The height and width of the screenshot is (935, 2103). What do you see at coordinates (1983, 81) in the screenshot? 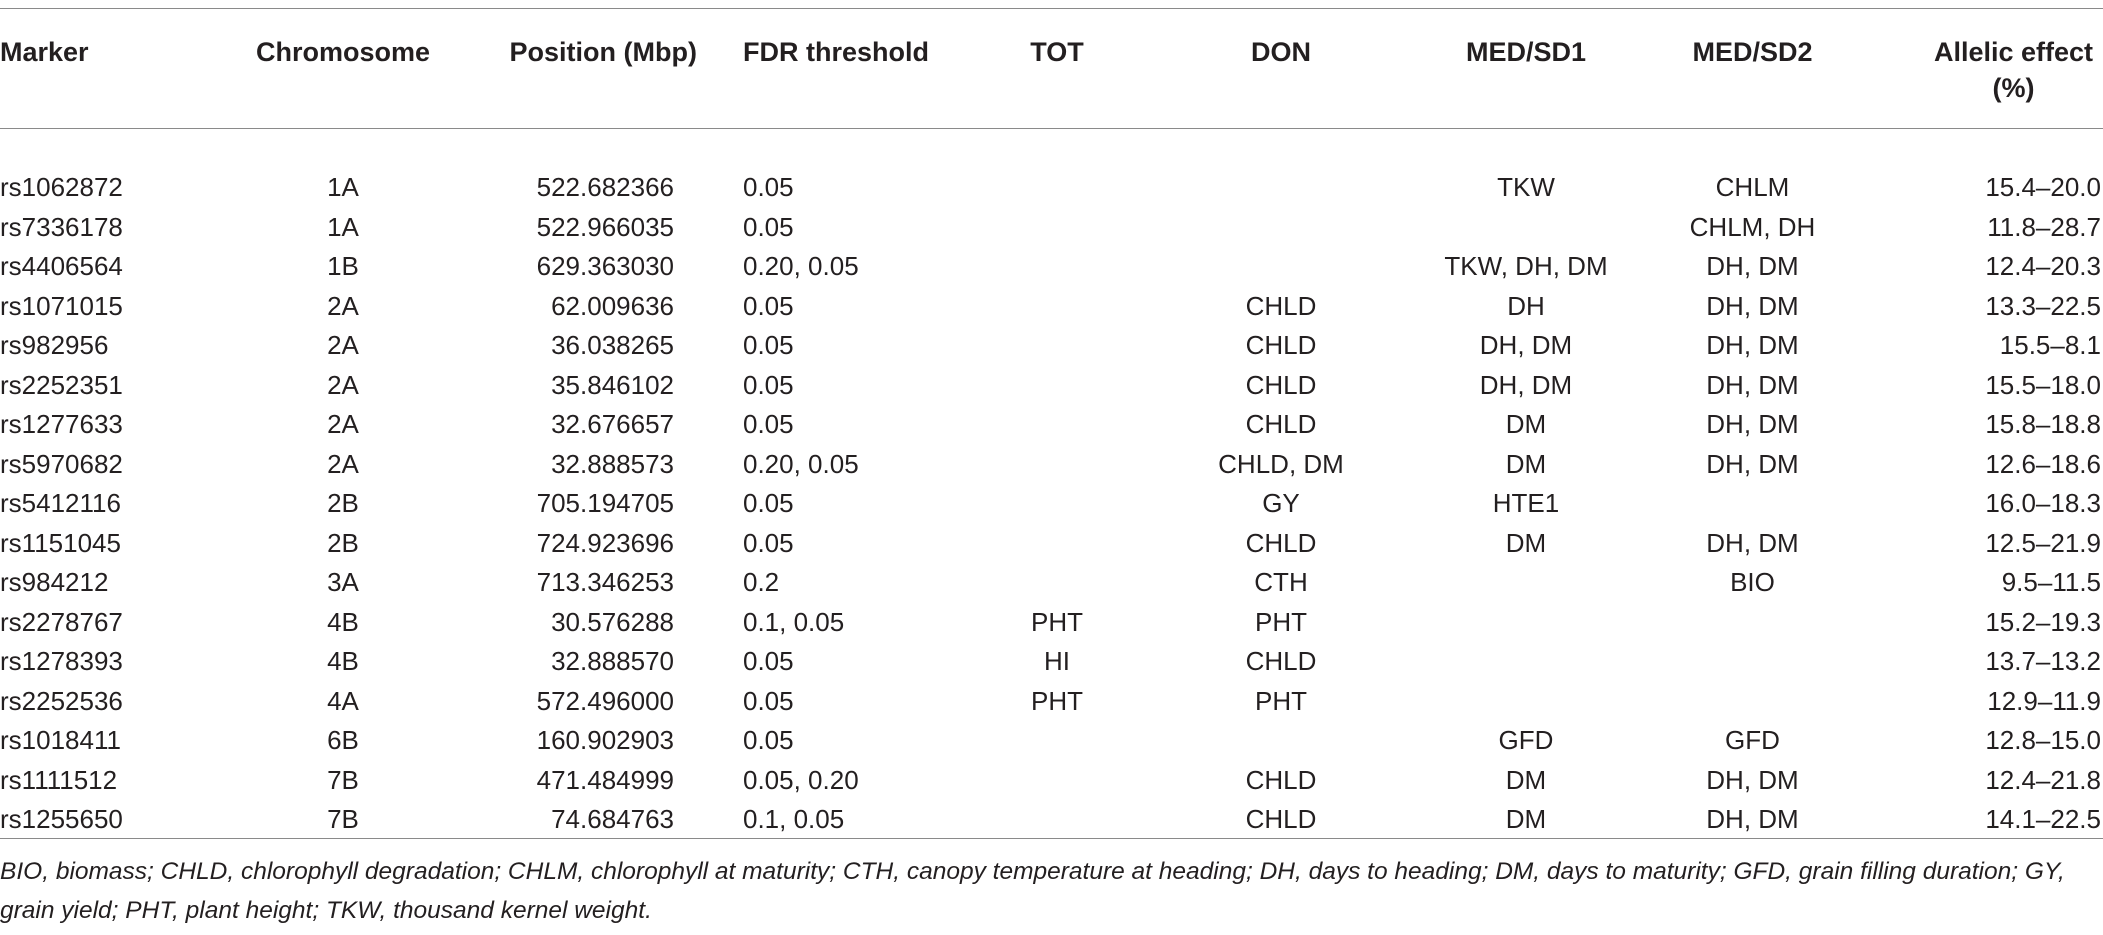
I see `header-allelic-effect: Allelic effect (%)` at bounding box center [1983, 81].